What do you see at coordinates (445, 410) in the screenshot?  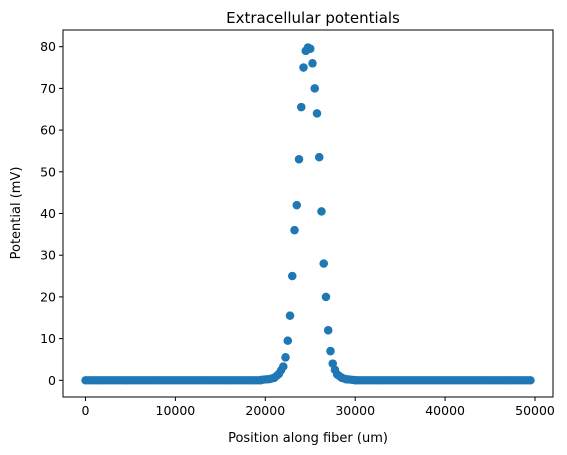 I see `x-tick-label: 40000` at bounding box center [445, 410].